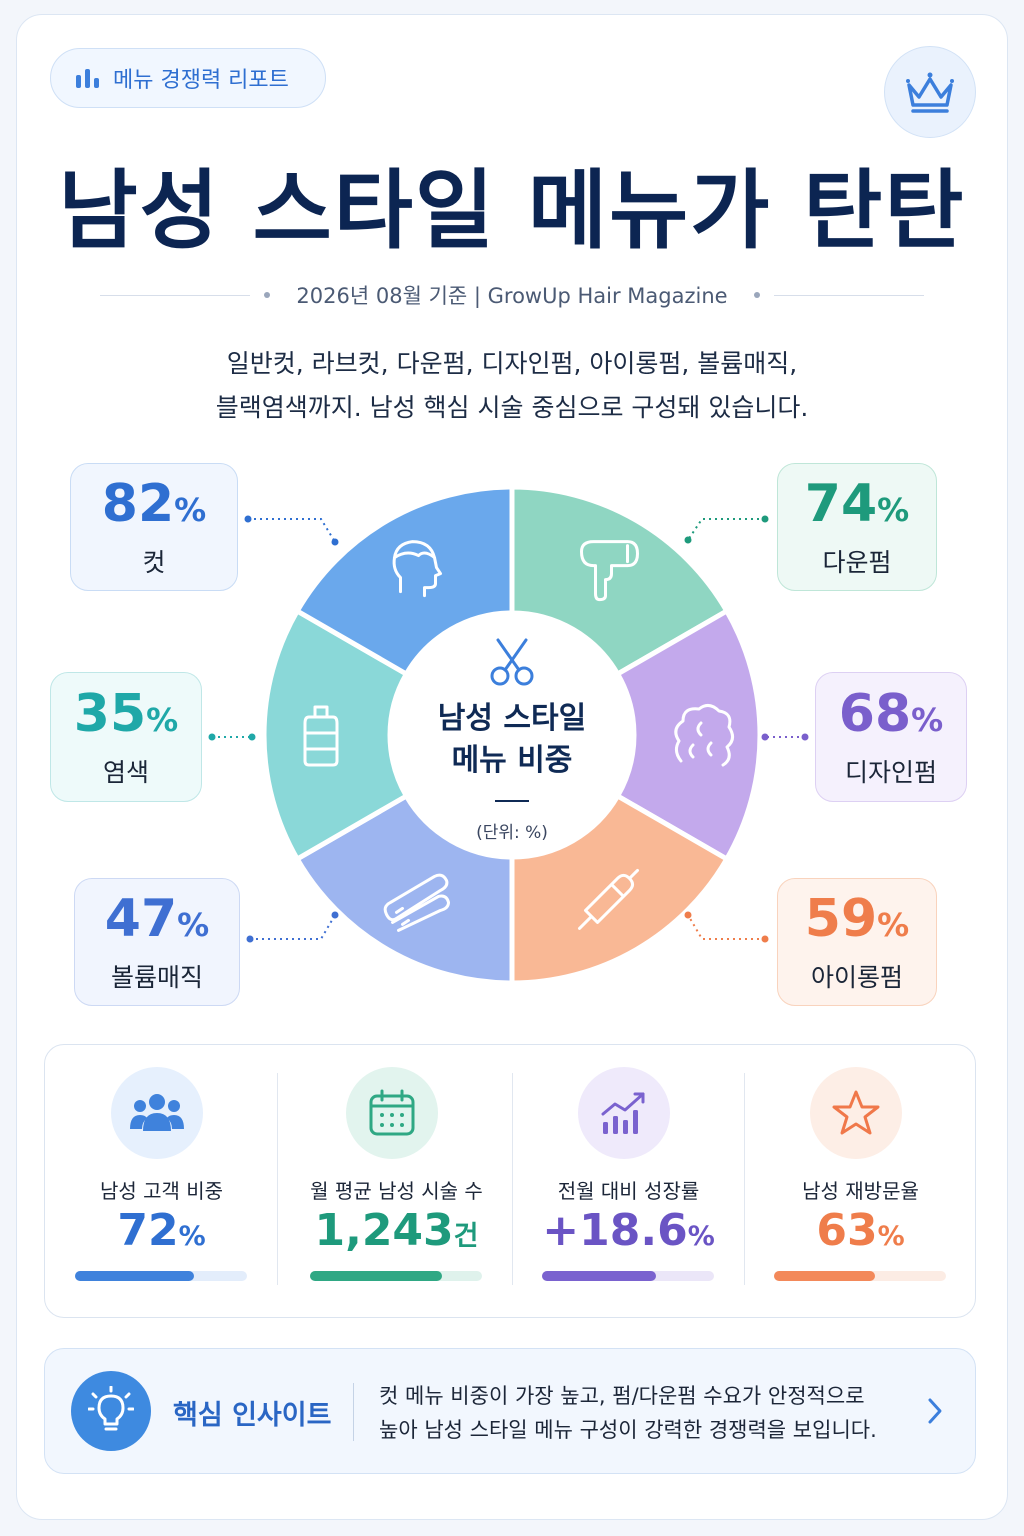  I want to click on bar-chart-icon, so click(87, 78).